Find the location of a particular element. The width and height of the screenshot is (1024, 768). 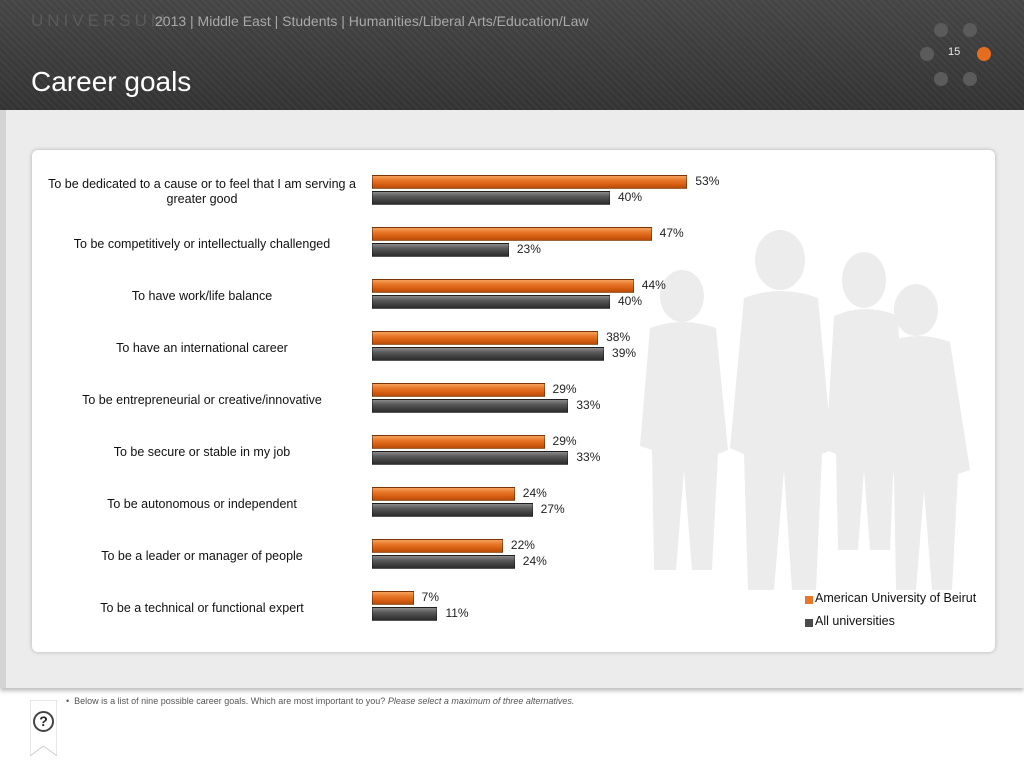

category-label: To have an international career is located at coordinates (202, 348).